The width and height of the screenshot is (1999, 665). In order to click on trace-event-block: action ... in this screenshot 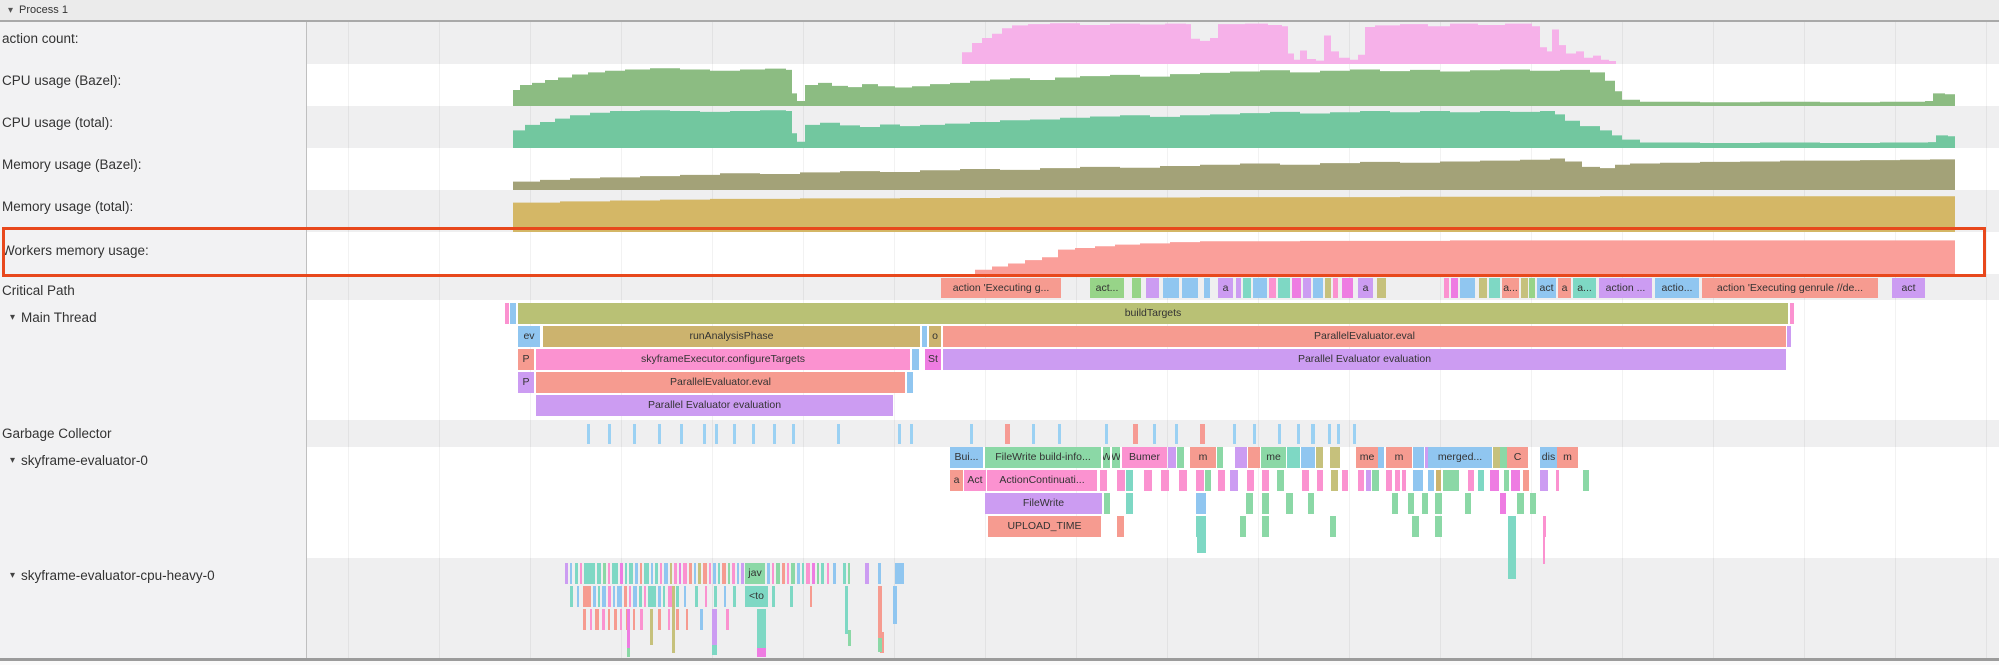, I will do `click(1625, 288)`.